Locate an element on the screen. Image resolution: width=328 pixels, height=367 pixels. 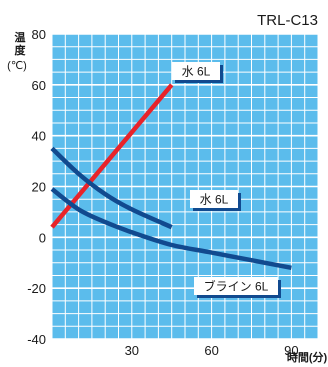
y-axis-label-char-2: 度 is located at coordinates (21, 50).